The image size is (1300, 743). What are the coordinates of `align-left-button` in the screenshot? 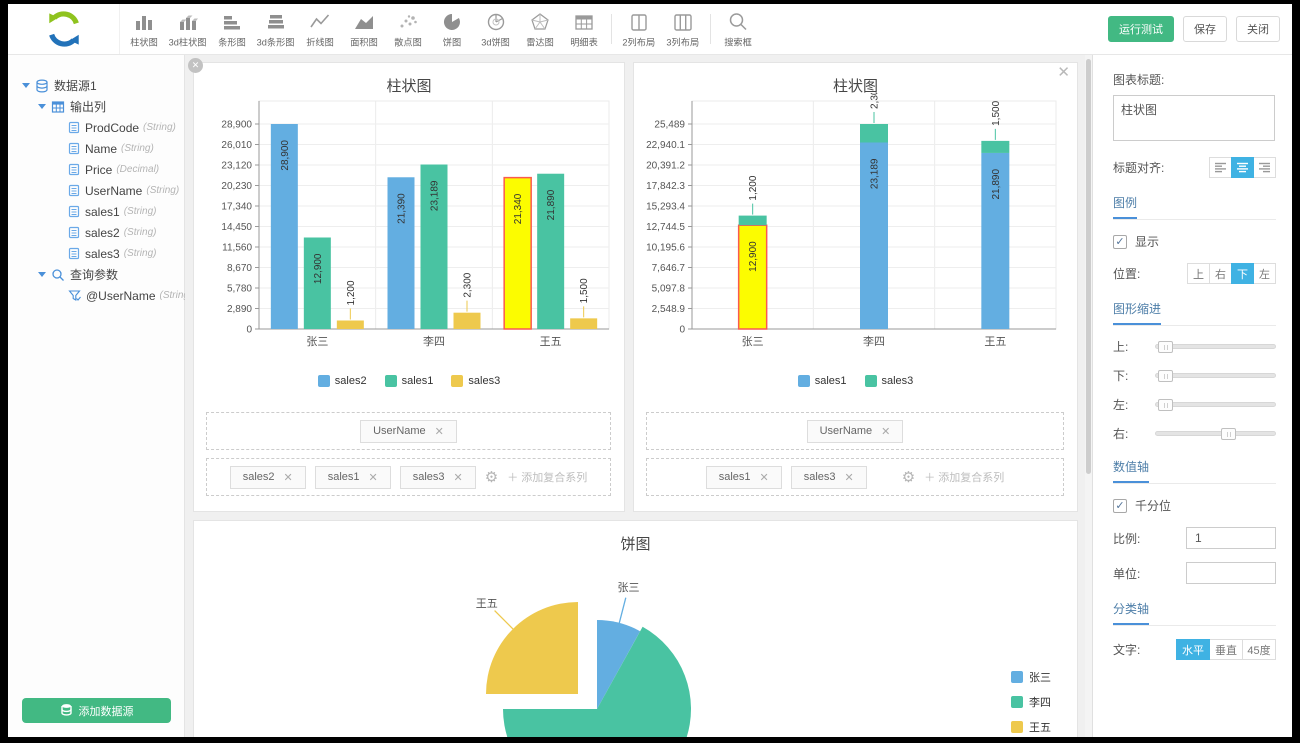 It's located at (1220, 167).